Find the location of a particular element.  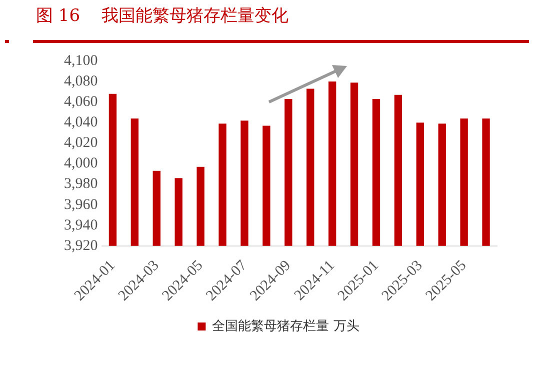

y-tick-label: 4,100 is located at coordinates (81, 60).